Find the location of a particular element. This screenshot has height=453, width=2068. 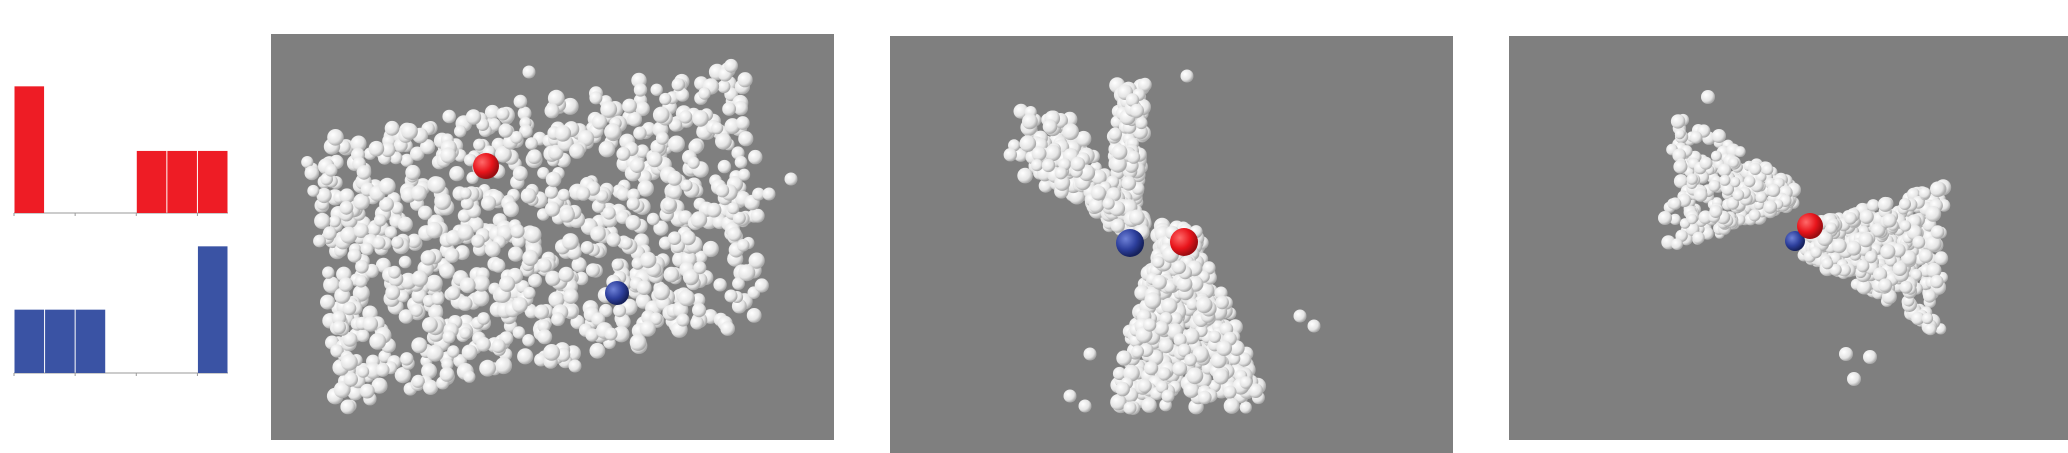

red-marker is located at coordinates (1810, 226).